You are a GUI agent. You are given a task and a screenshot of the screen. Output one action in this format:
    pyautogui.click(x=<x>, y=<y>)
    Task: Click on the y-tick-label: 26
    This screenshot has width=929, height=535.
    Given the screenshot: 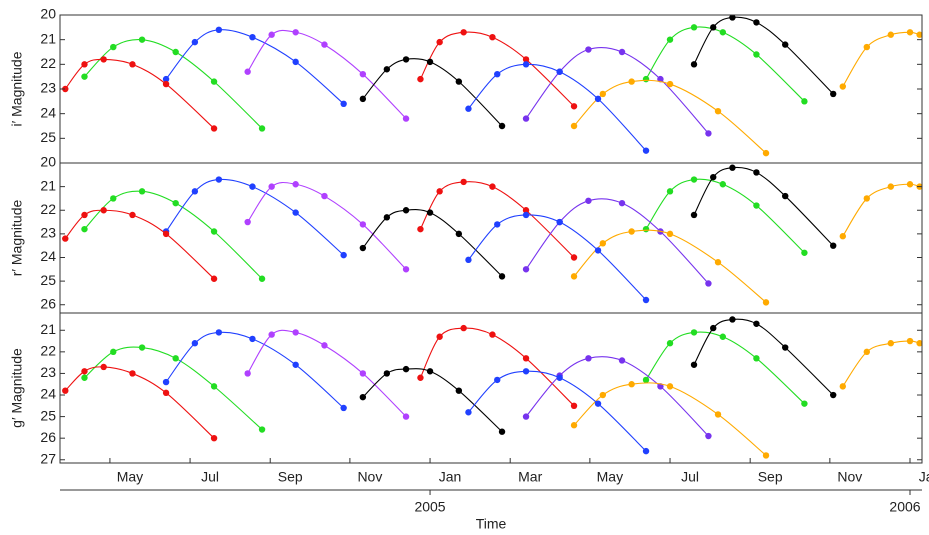 What is the action you would take?
    pyautogui.click(x=48, y=437)
    